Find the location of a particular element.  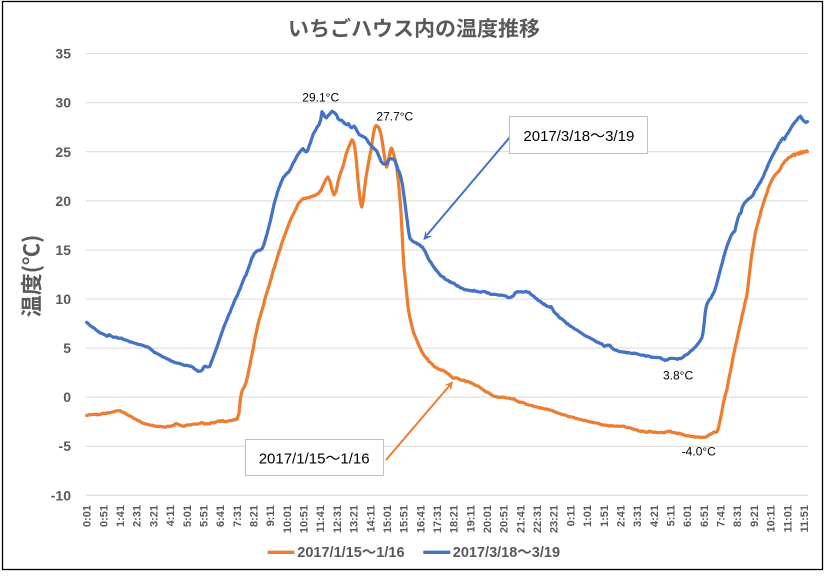

svg-text: 5:11 is located at coordinates (672, 515).